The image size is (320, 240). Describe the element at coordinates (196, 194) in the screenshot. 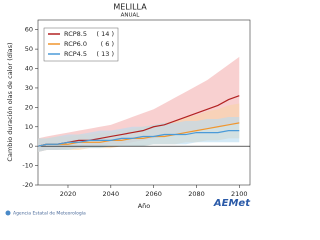

I see `x-tick-label: 2080` at that location.